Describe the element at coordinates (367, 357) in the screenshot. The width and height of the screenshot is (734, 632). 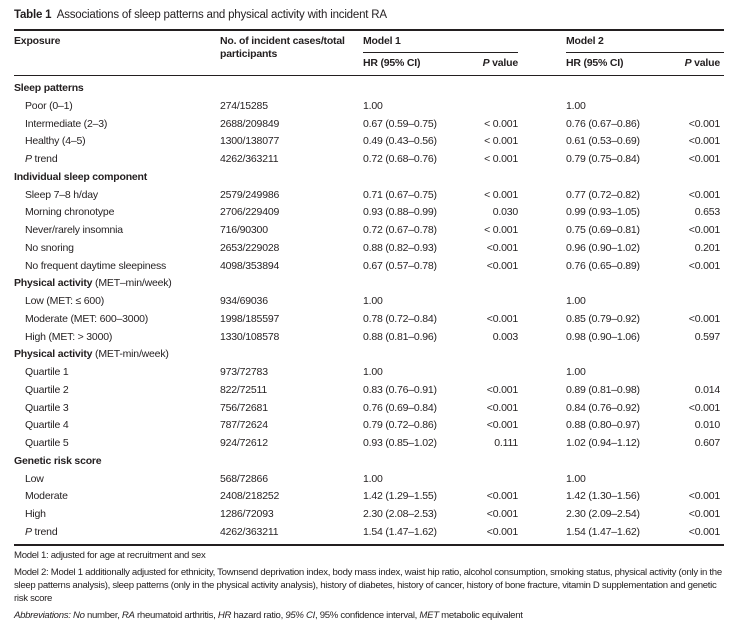
I see `section-header-row: Physical activity (MET-min/week)` at that location.